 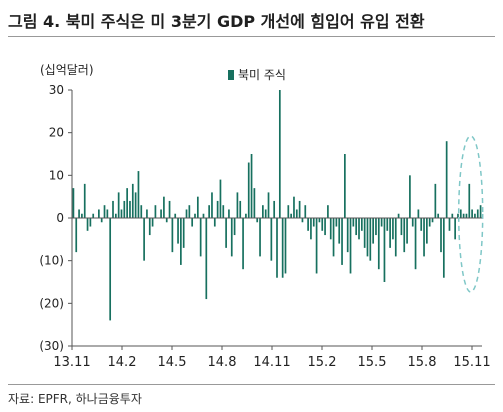 What do you see at coordinates (51, 303) in the screenshot?
I see `y-tick-label: (20)` at bounding box center [51, 303].